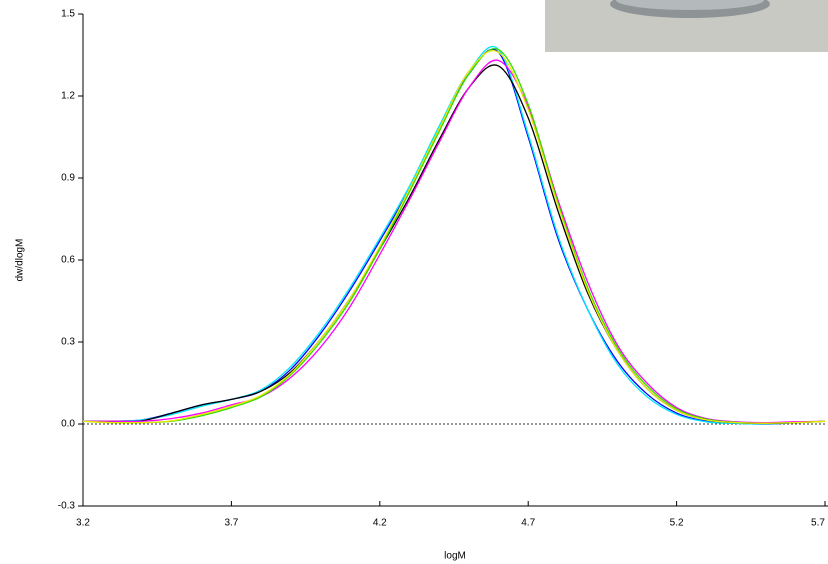 This screenshot has width=828, height=564. I want to click on x-tick-label: 5.2, so click(677, 523).